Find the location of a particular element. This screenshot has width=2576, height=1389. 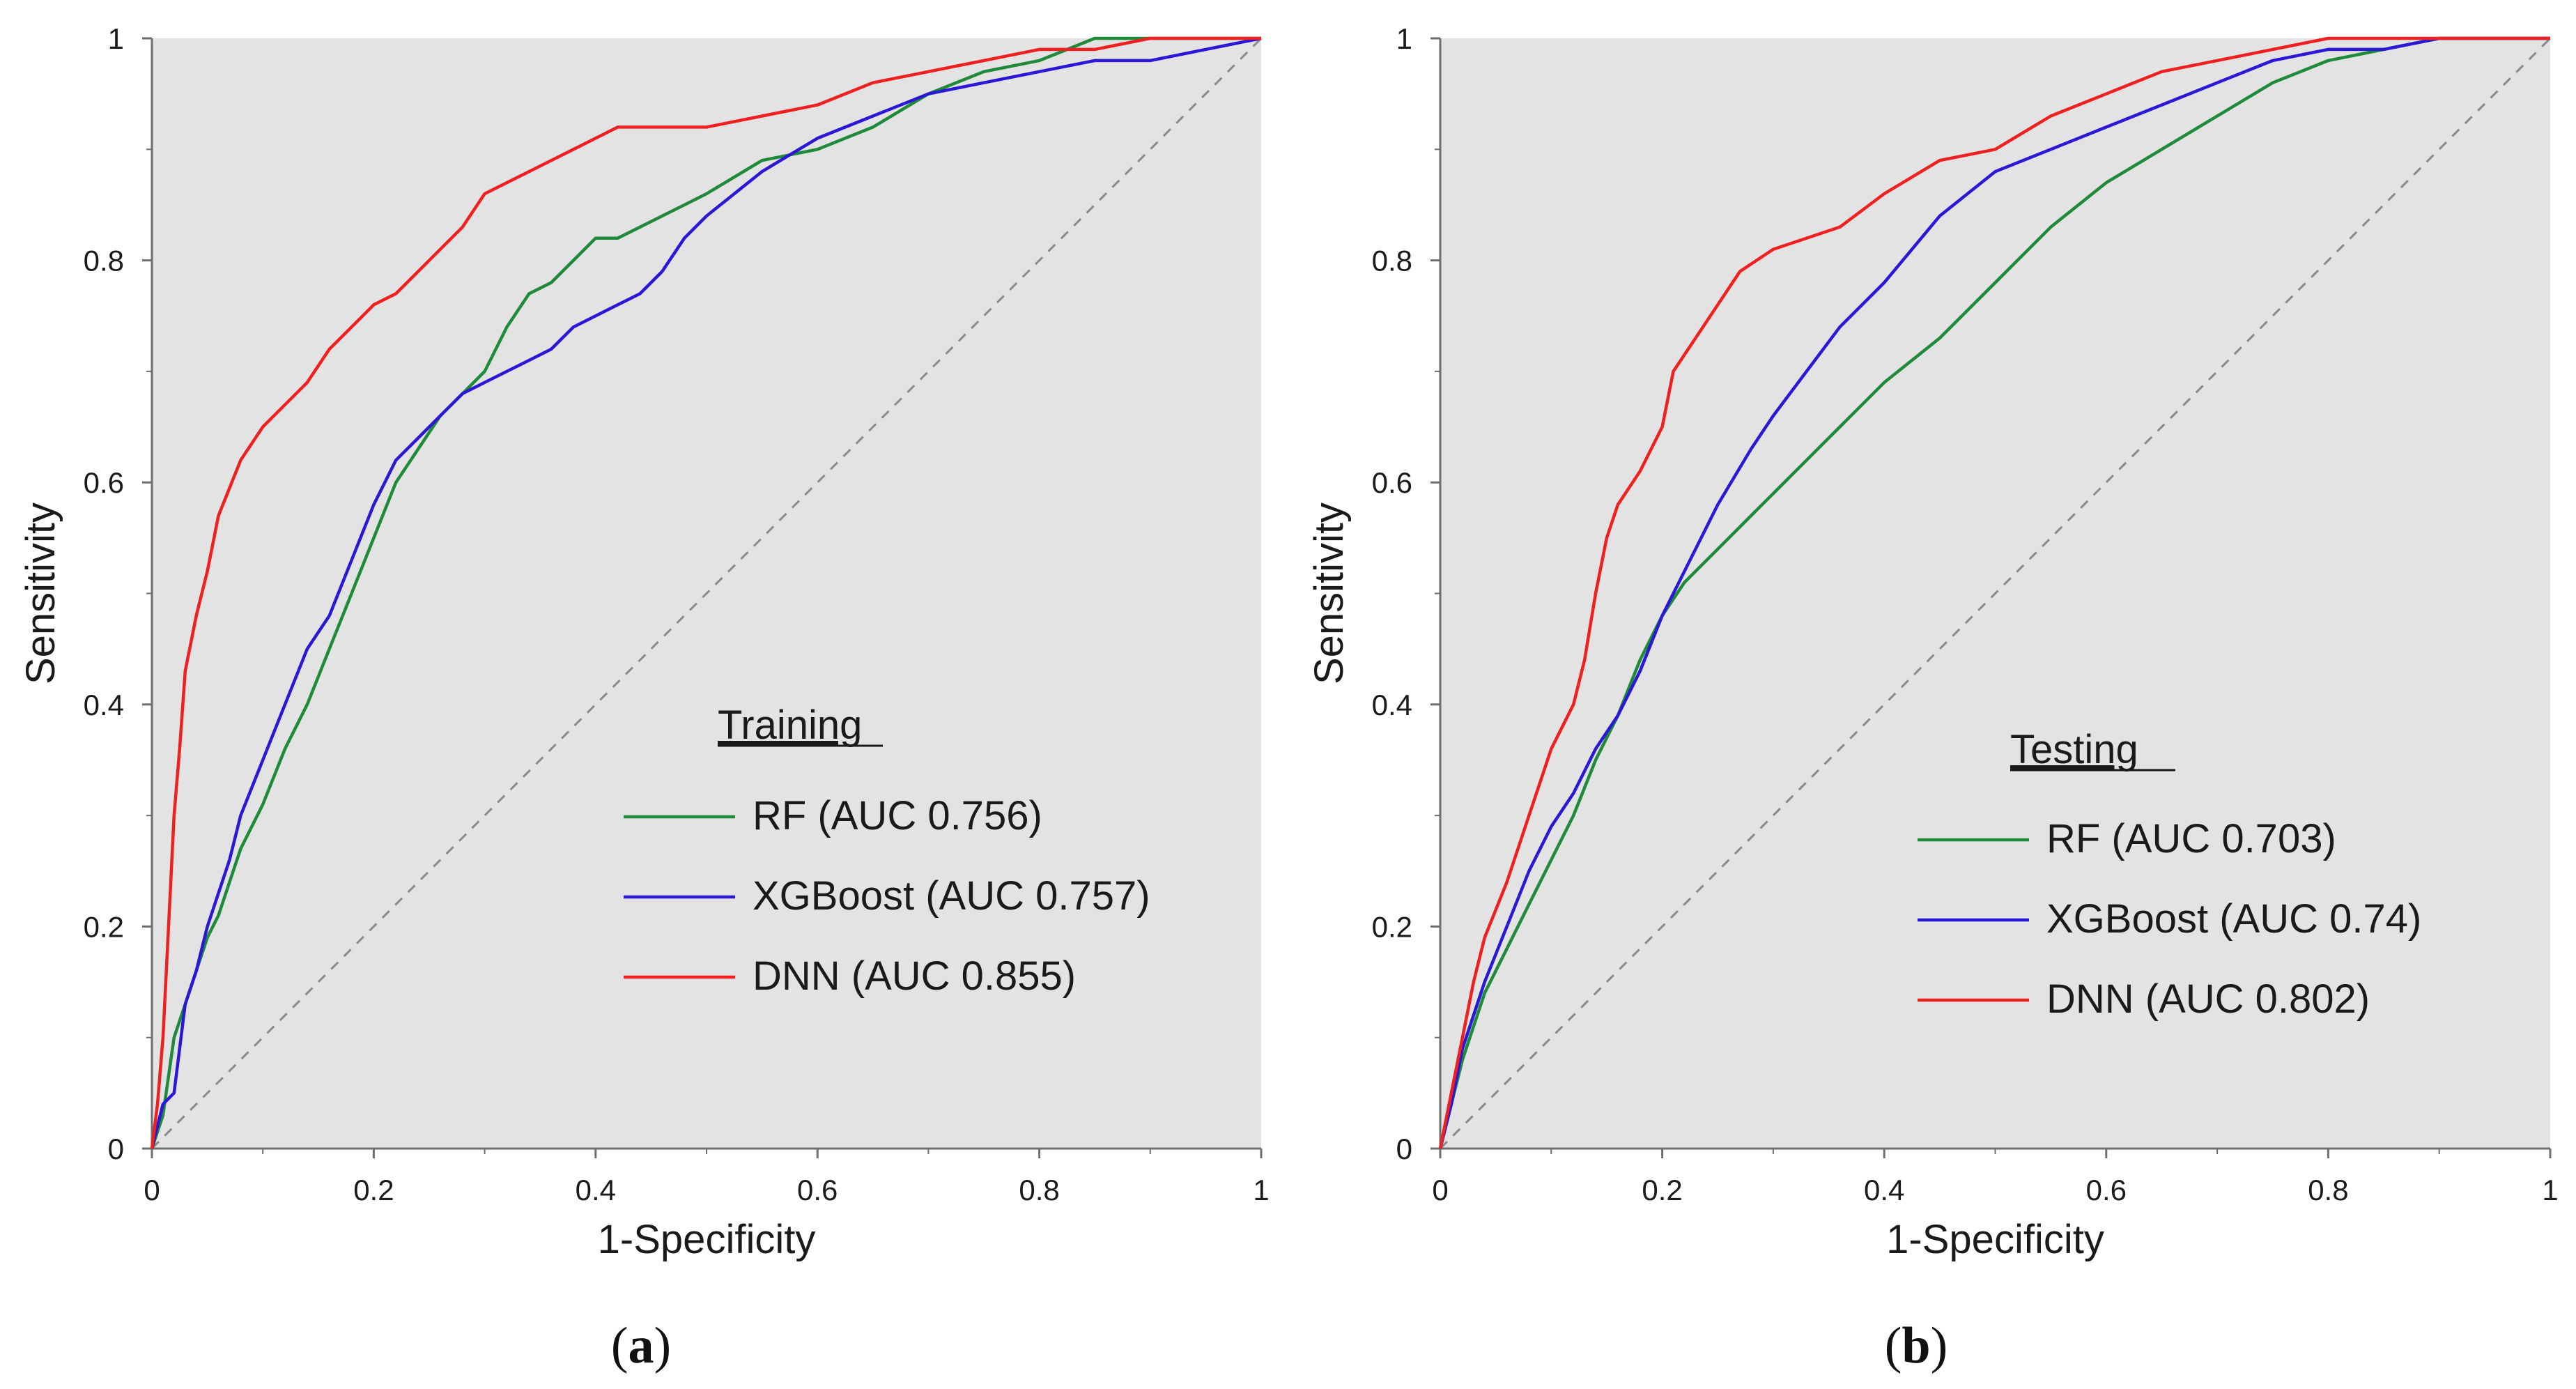

legend-title: Testing is located at coordinates (2074, 749).